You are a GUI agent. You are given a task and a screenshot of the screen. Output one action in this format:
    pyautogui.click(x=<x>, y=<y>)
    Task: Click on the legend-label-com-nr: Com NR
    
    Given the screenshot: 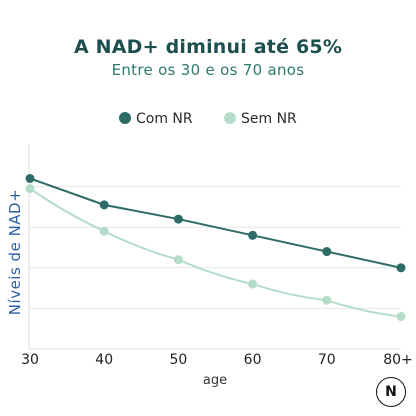 What is the action you would take?
    pyautogui.click(x=164, y=119)
    